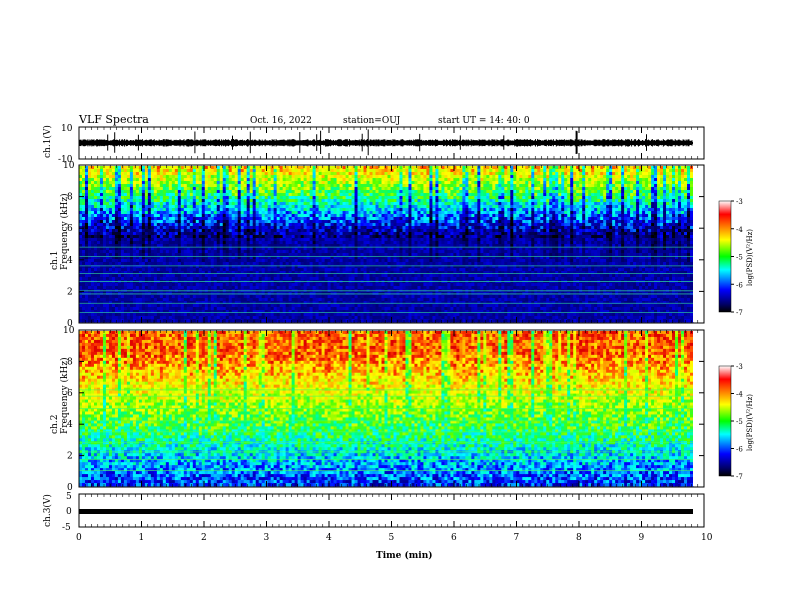  Describe the element at coordinates (750, 422) in the screenshot. I see `colorbar-ch2-label: log(PSD)(V²/Hz)` at that location.